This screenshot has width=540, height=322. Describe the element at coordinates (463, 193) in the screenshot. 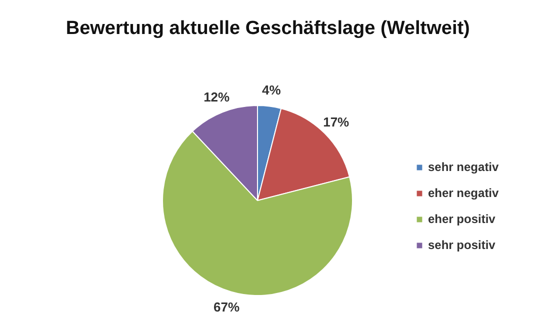

I see `legend-label: eher negativ` at that location.